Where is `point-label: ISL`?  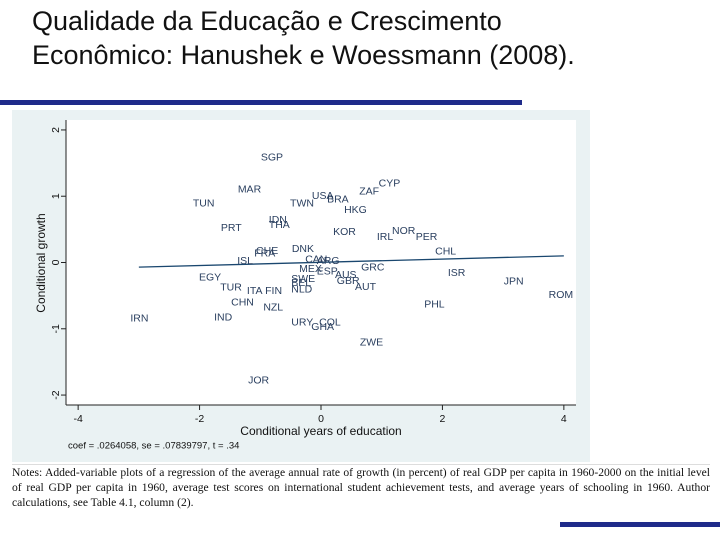 point-label: ISL is located at coordinates (245, 261).